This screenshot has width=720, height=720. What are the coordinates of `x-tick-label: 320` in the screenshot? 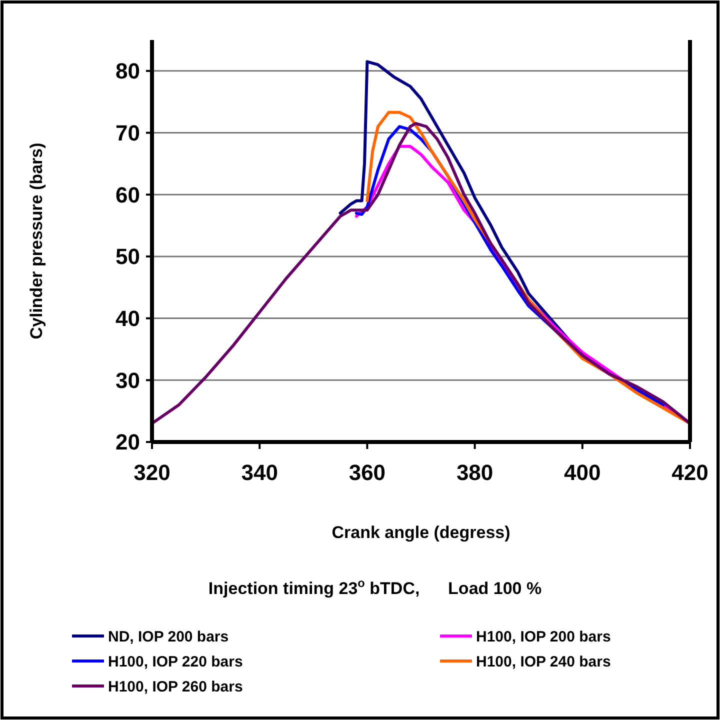 It's located at (152, 472).